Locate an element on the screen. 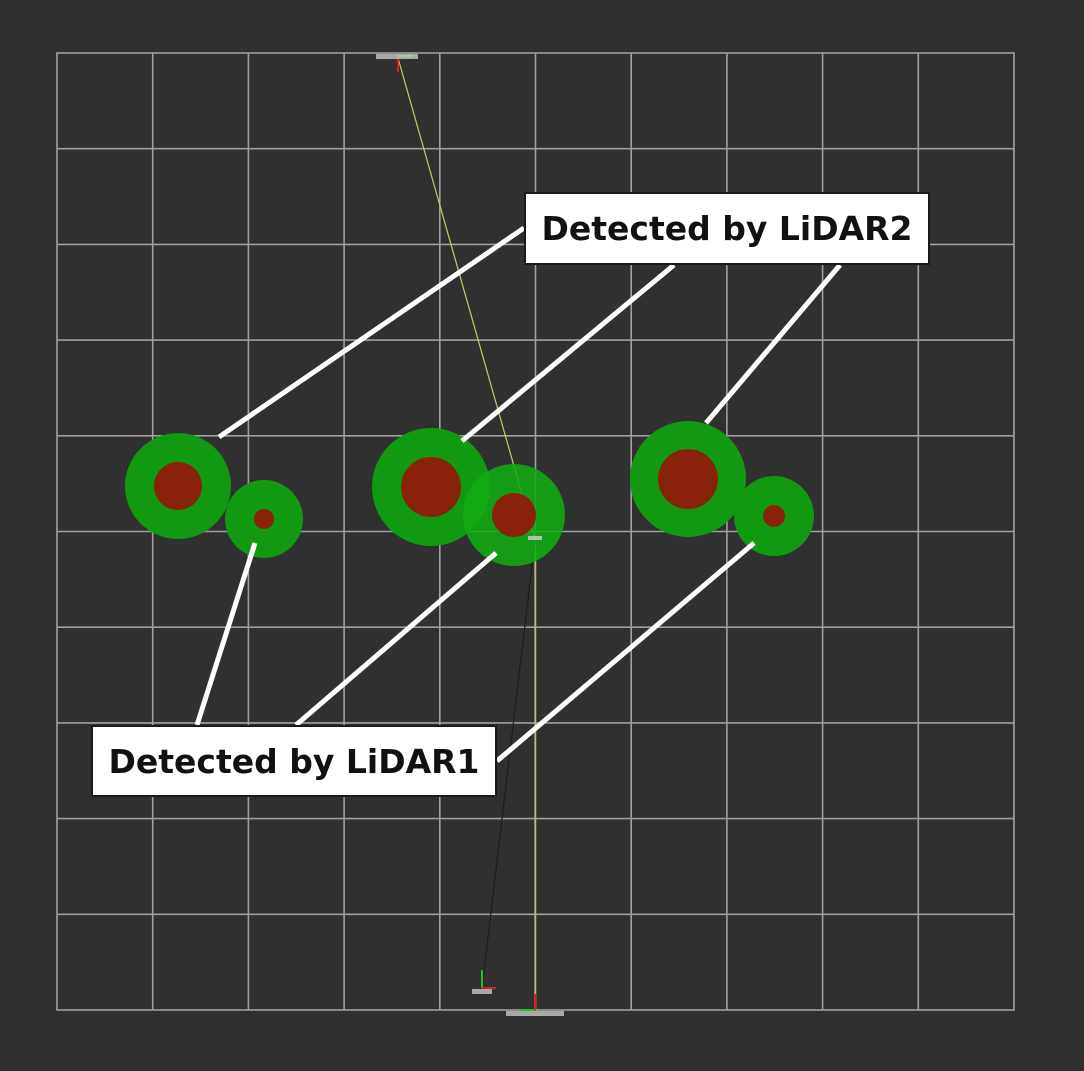 The height and width of the screenshot is (1071, 1084). detections is located at coordinates (469, 493).